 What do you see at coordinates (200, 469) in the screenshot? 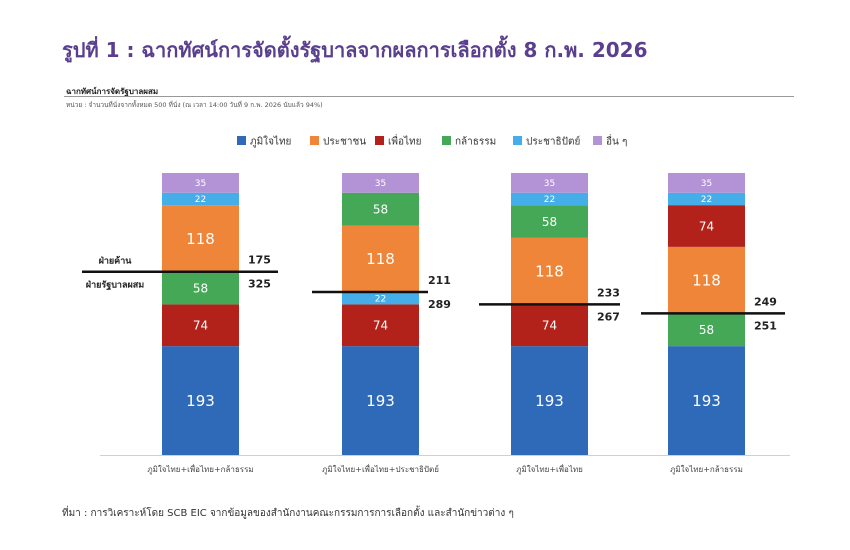
I see `x-tick-label: ภูมิใจไทย+เพื่อไทย+กล้าธรรม` at bounding box center [200, 469].